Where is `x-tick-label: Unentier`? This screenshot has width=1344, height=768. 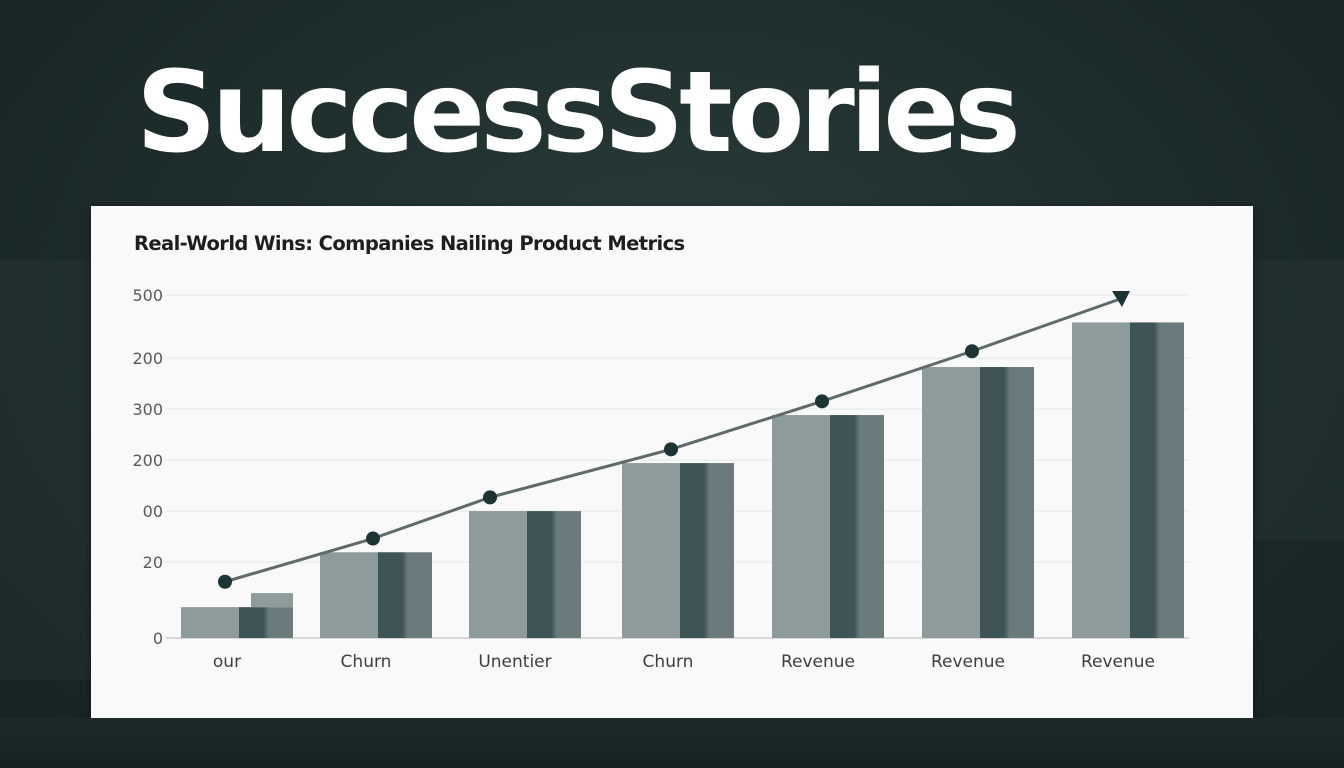
x-tick-label: Unentier is located at coordinates (514, 662).